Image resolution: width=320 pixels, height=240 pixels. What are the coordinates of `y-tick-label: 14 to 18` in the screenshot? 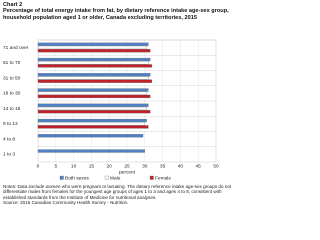 It's located at (12, 109).